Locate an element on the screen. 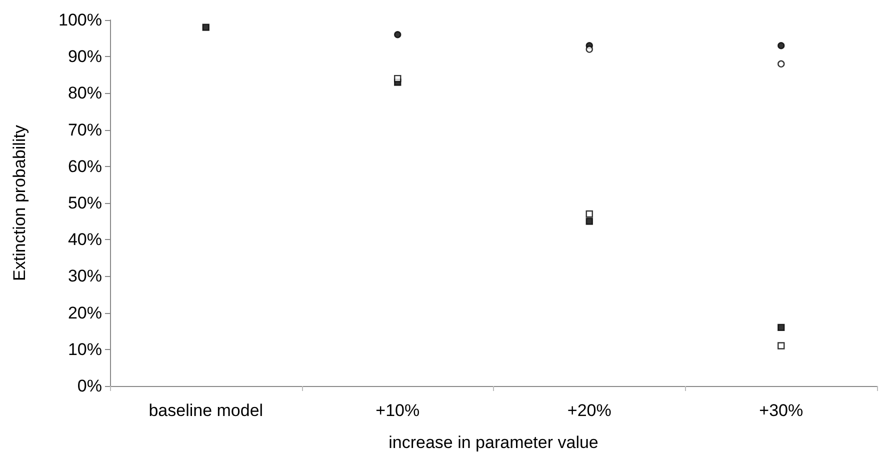 The width and height of the screenshot is (889, 466). x-tick-label: +20% is located at coordinates (589, 410).